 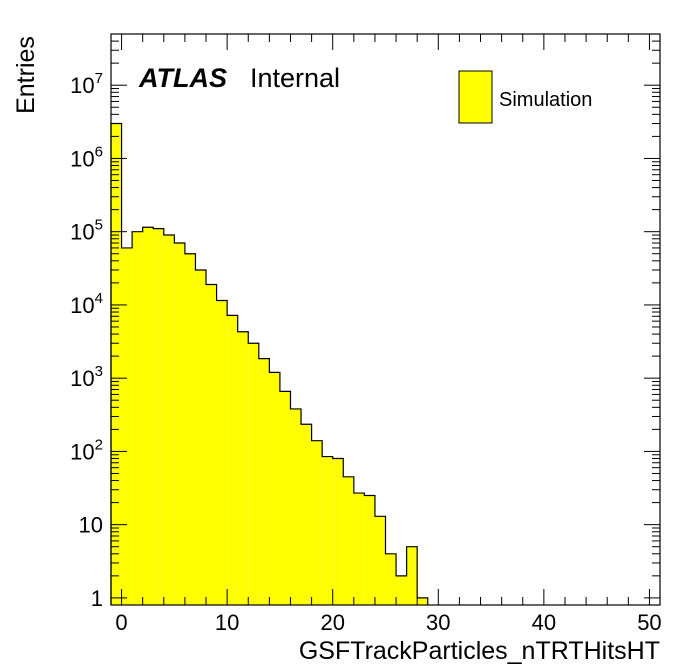 I want to click on y-tick-label: 10³, so click(x=86, y=377).